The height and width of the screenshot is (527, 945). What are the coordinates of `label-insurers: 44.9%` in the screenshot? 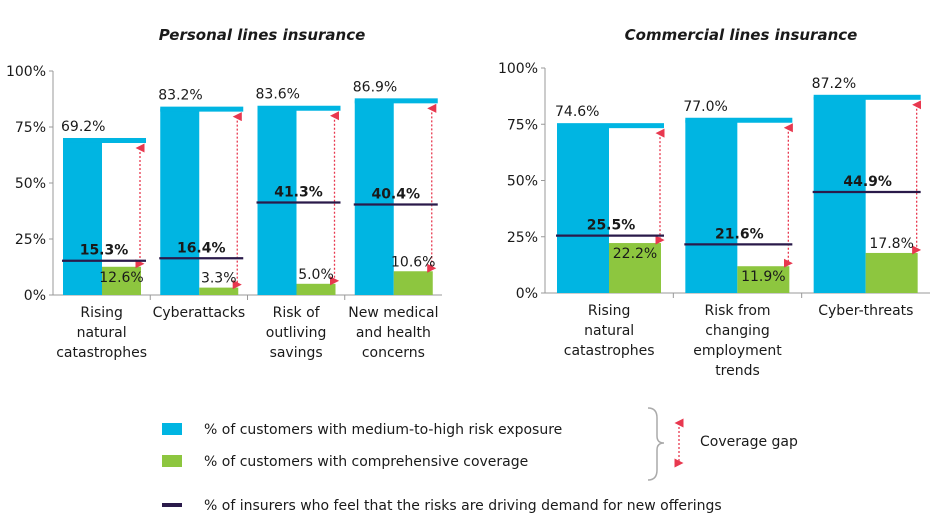 It's located at (867, 182).